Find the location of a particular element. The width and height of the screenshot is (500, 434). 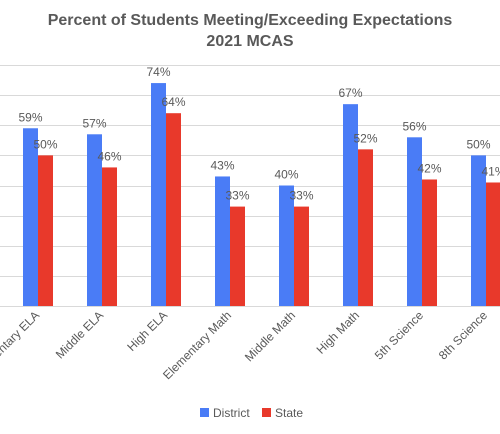

chart-subtitle: 2021 MCAS is located at coordinates (249, 41).